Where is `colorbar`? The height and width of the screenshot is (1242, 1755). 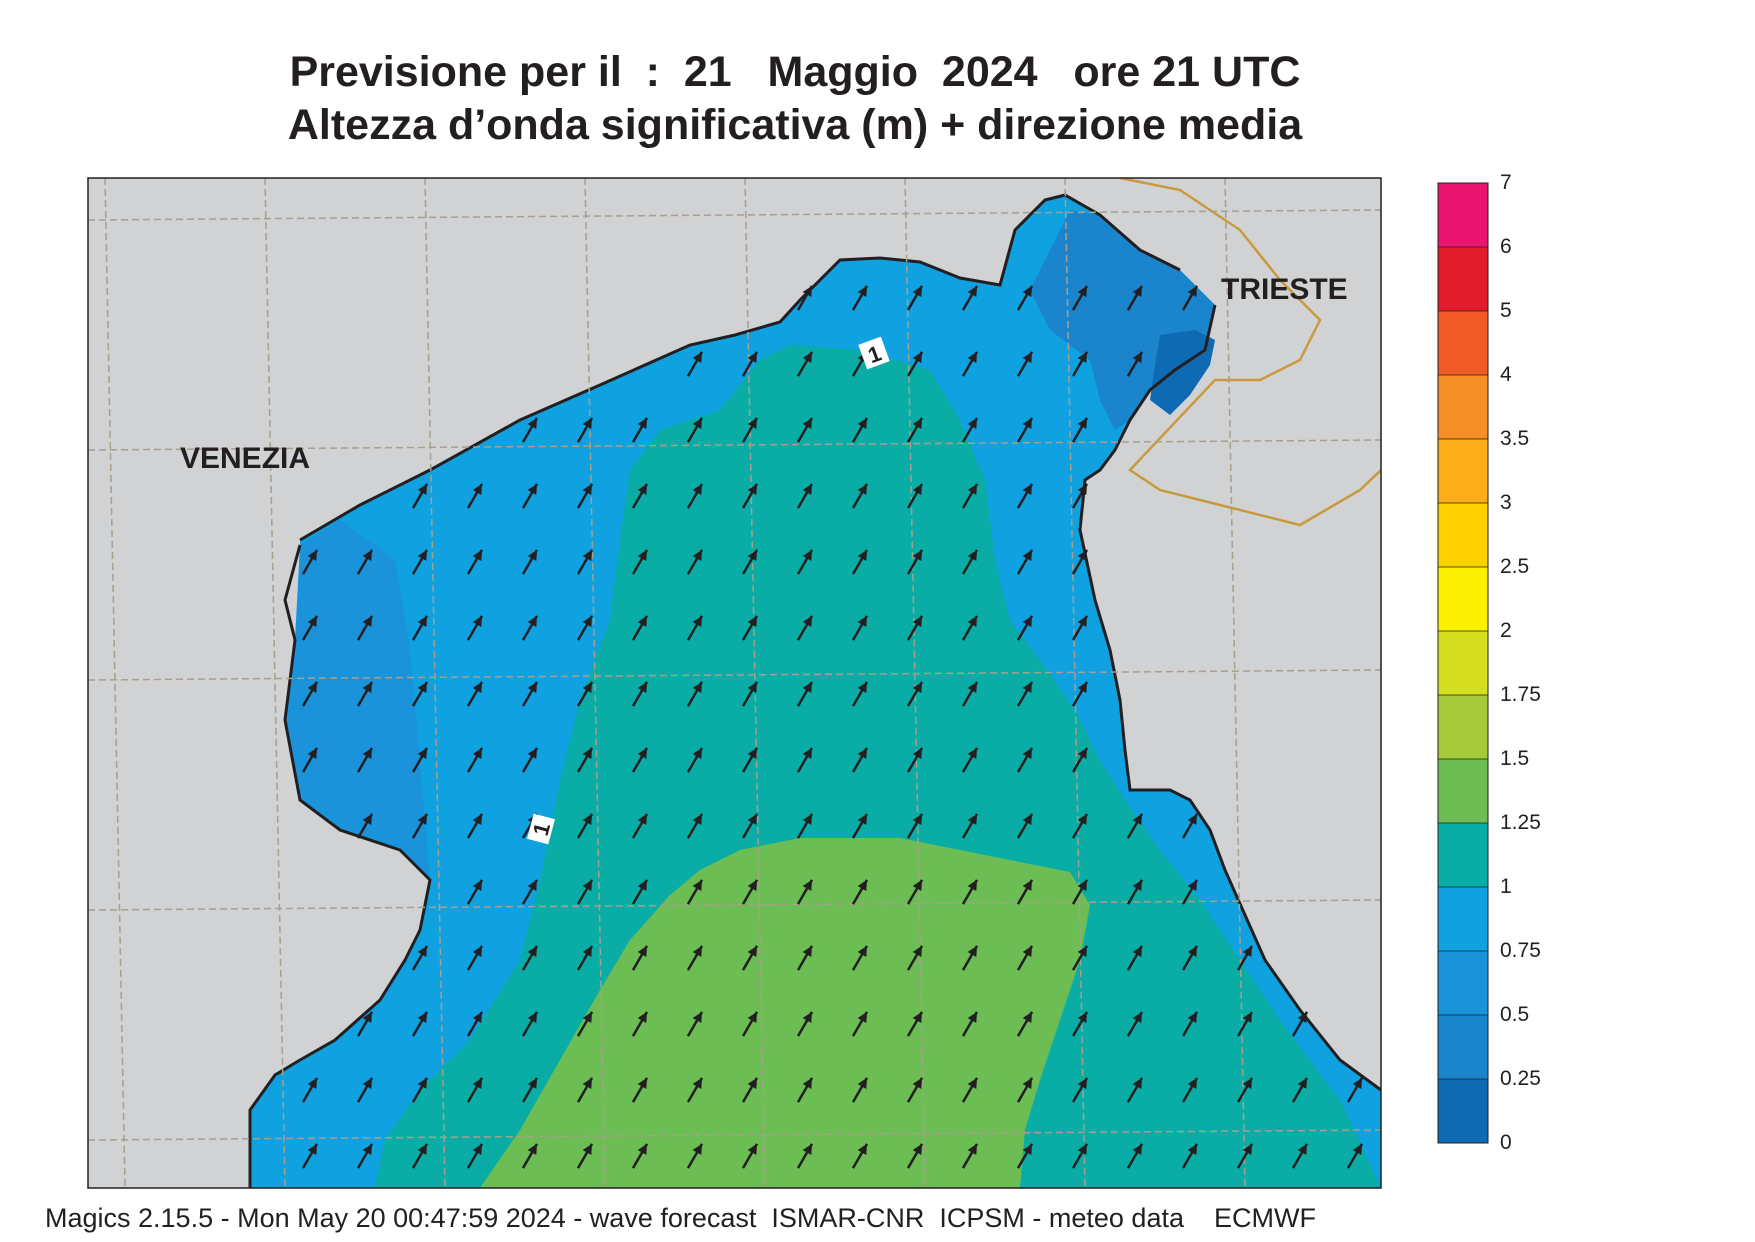 colorbar is located at coordinates (1463, 663).